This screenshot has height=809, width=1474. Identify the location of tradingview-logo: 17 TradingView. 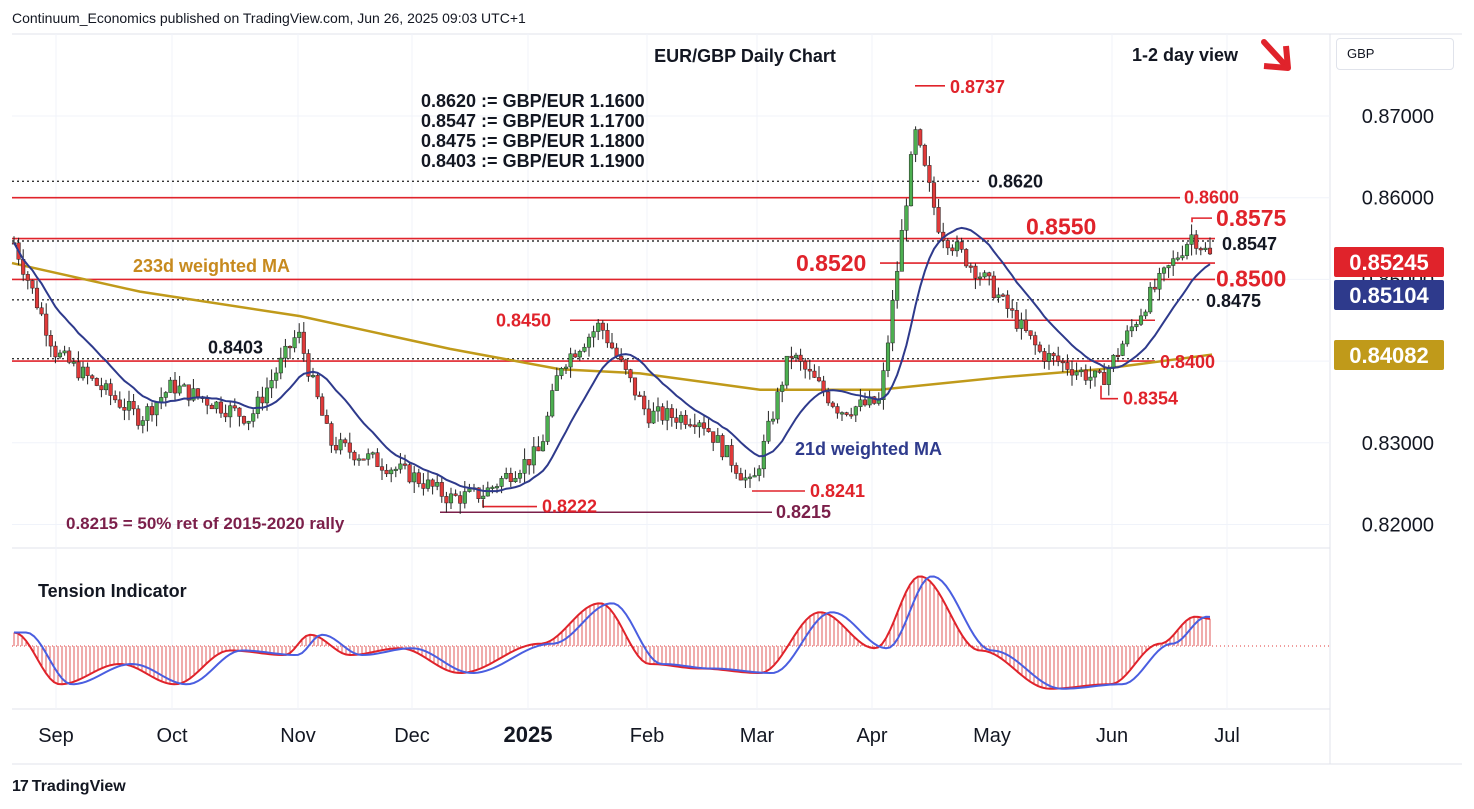
(69, 787).